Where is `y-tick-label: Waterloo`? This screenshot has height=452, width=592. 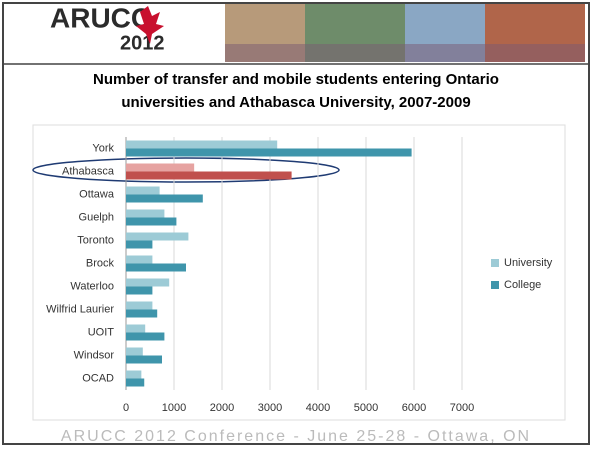 y-tick-label: Waterloo is located at coordinates (92, 286).